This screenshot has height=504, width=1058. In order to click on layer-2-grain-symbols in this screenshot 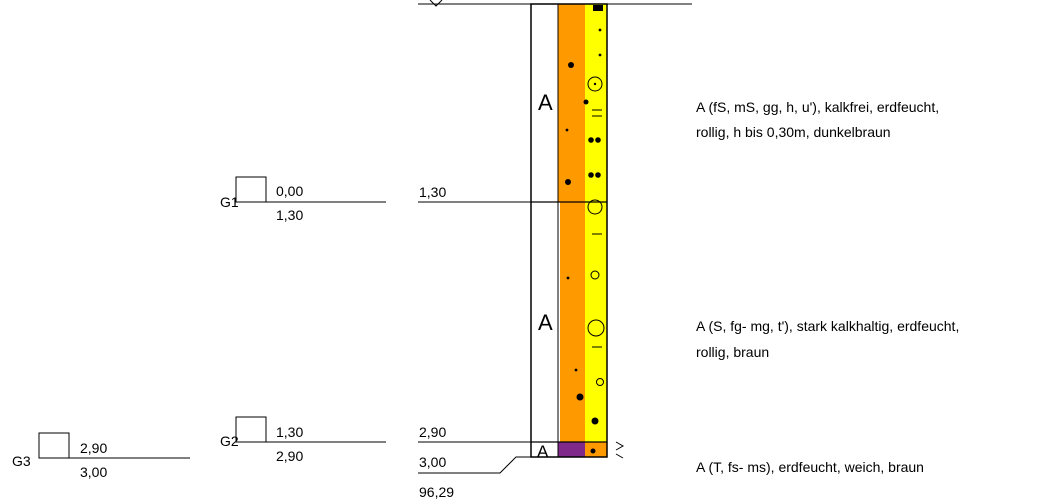, I will do `click(585, 312)`.